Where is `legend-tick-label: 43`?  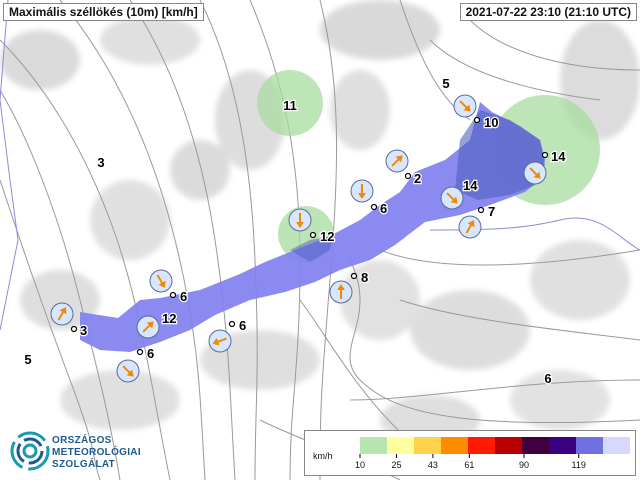 legend-tick-label: 43 is located at coordinates (433, 465).